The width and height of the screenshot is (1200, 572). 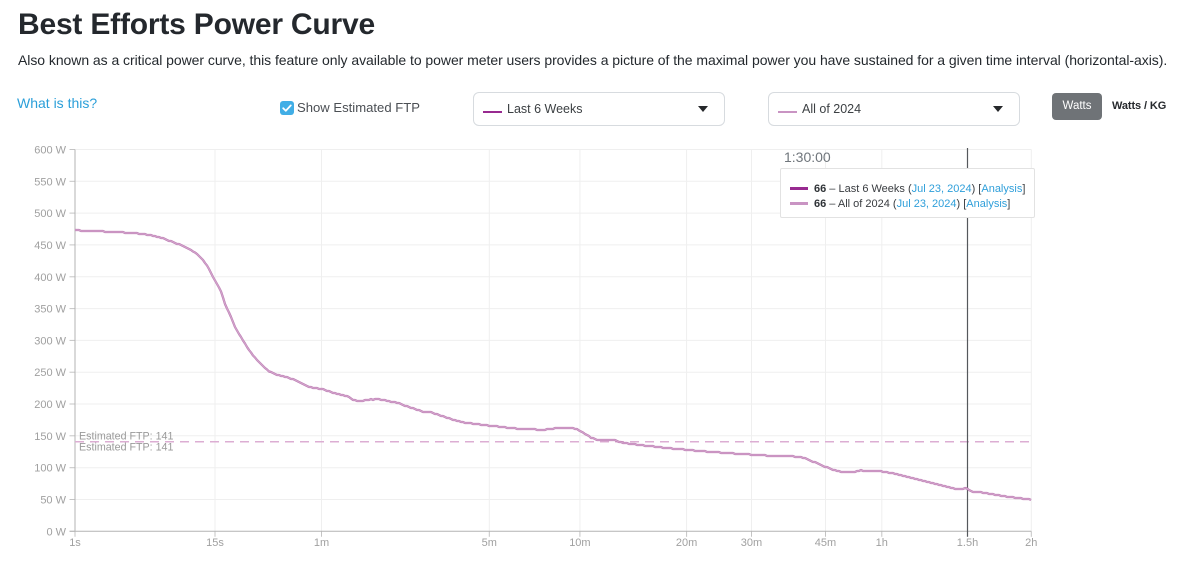 I want to click on svg-text: 15s, so click(x=215, y=543).